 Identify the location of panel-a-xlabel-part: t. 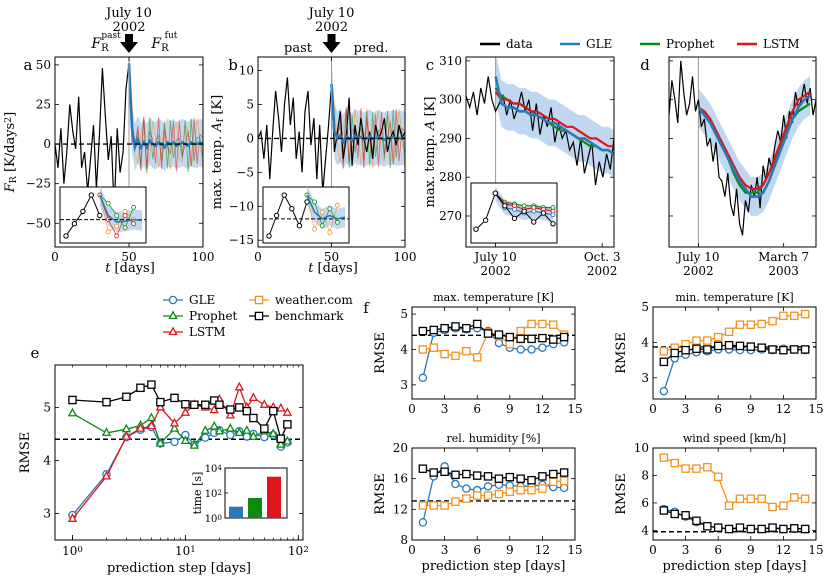
(108, 268).